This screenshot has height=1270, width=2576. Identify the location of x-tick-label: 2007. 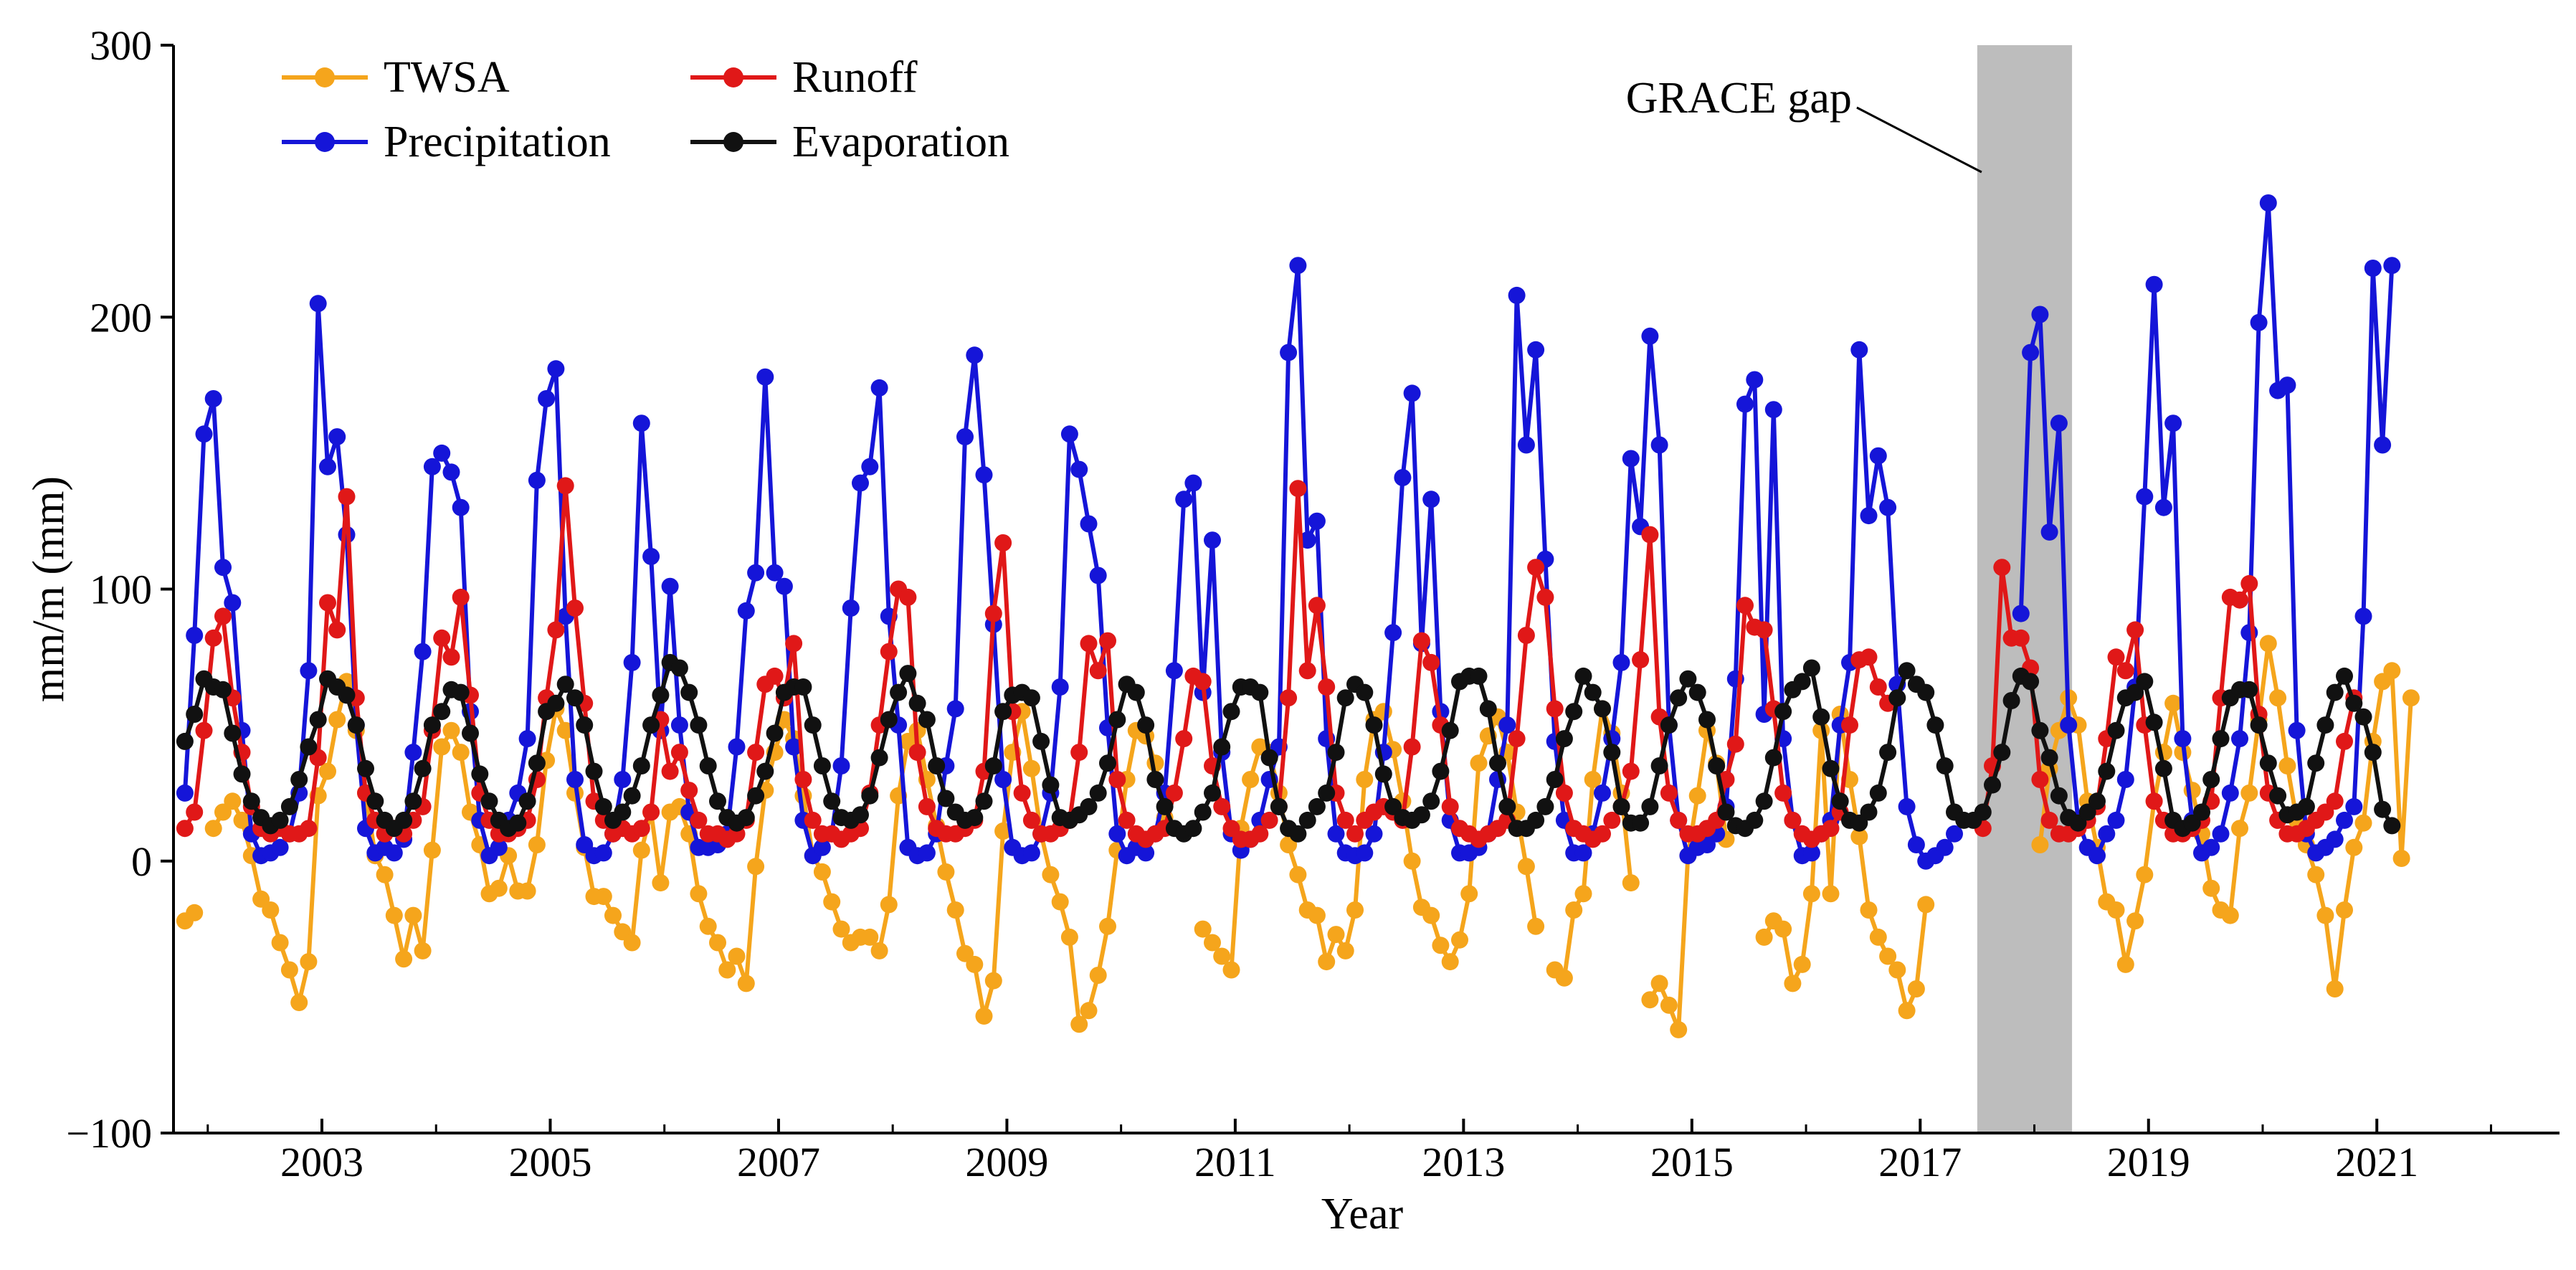
(778, 1162).